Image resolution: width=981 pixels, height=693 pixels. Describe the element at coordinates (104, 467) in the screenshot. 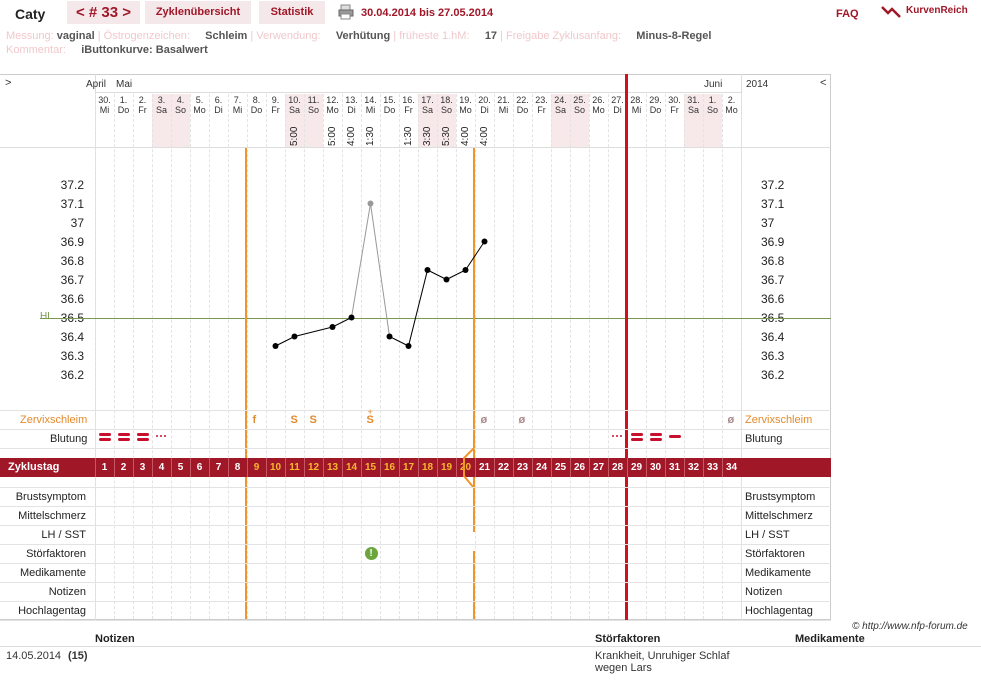

I see `cycle-day-number: 1` at that location.